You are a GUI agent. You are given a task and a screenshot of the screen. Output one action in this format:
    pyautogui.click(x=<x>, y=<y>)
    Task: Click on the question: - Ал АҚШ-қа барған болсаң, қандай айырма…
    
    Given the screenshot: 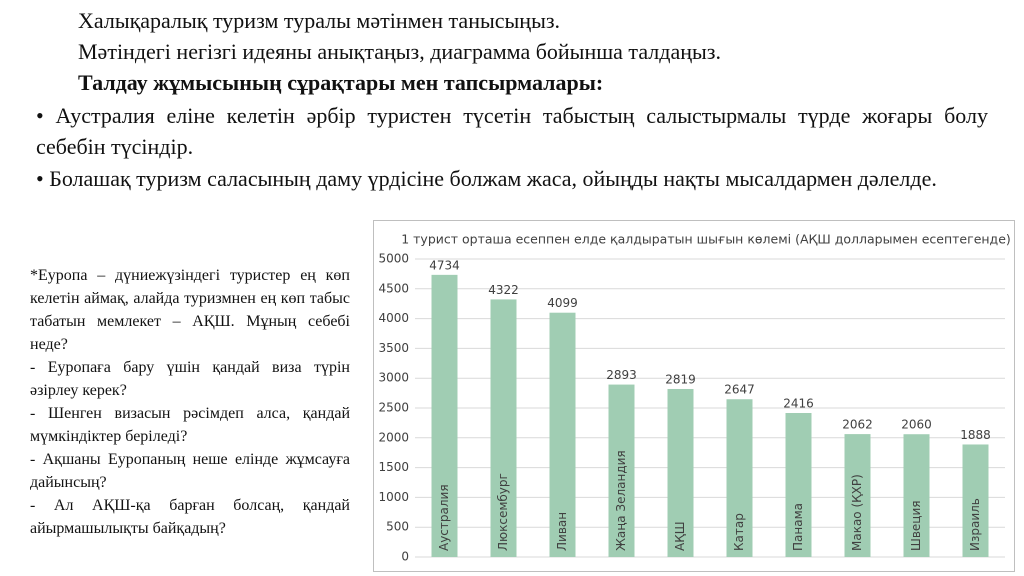 What is the action you would take?
    pyautogui.click(x=190, y=517)
    